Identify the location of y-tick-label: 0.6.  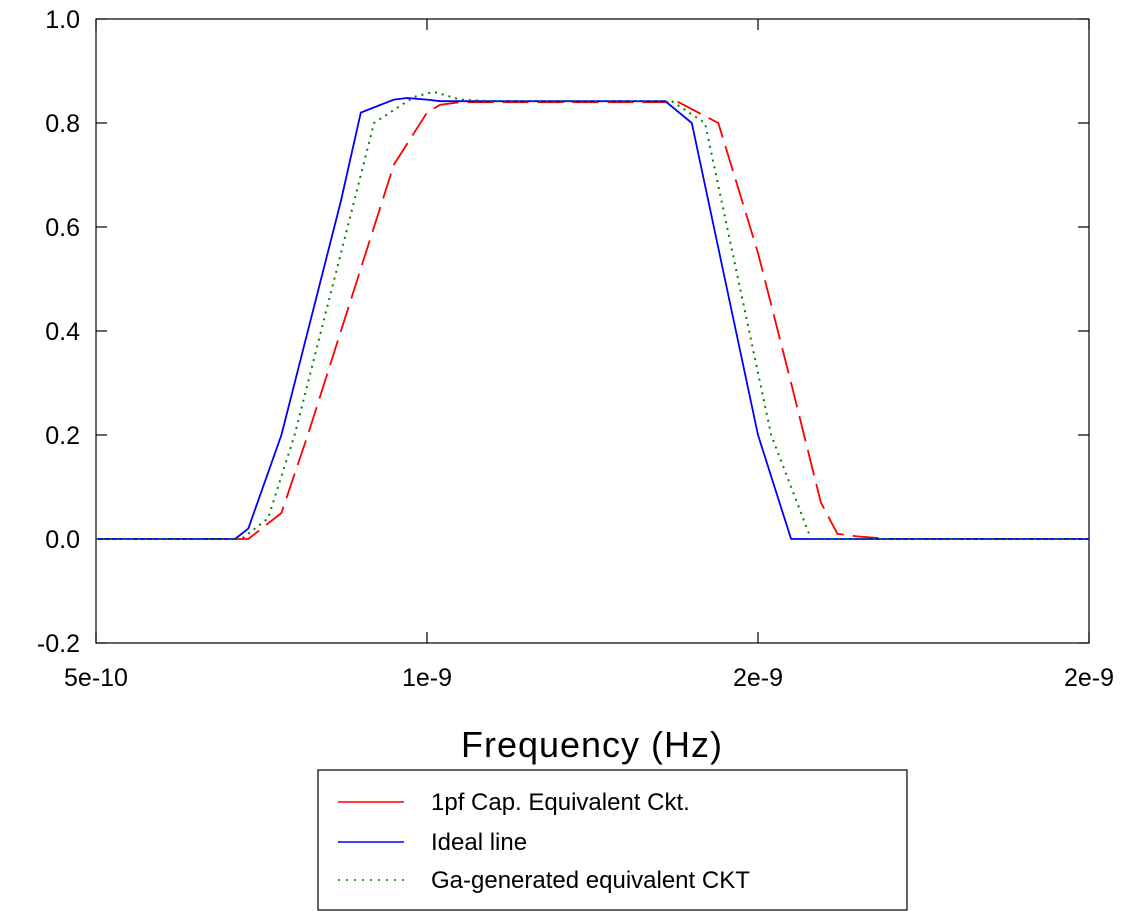
(62, 228).